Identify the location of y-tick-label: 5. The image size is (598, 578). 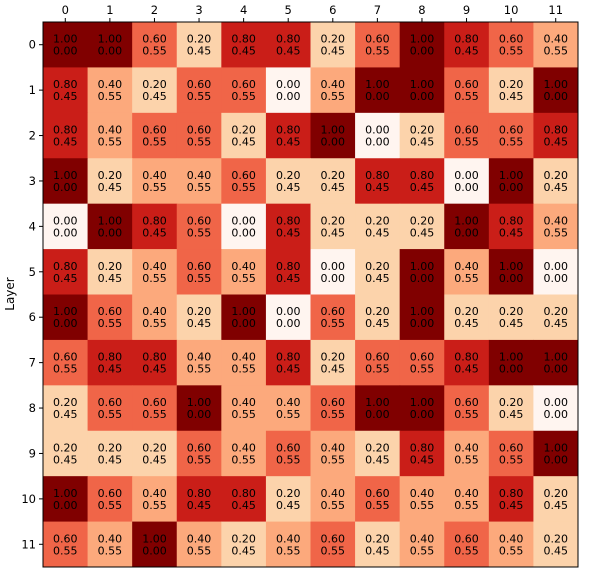
(32, 272).